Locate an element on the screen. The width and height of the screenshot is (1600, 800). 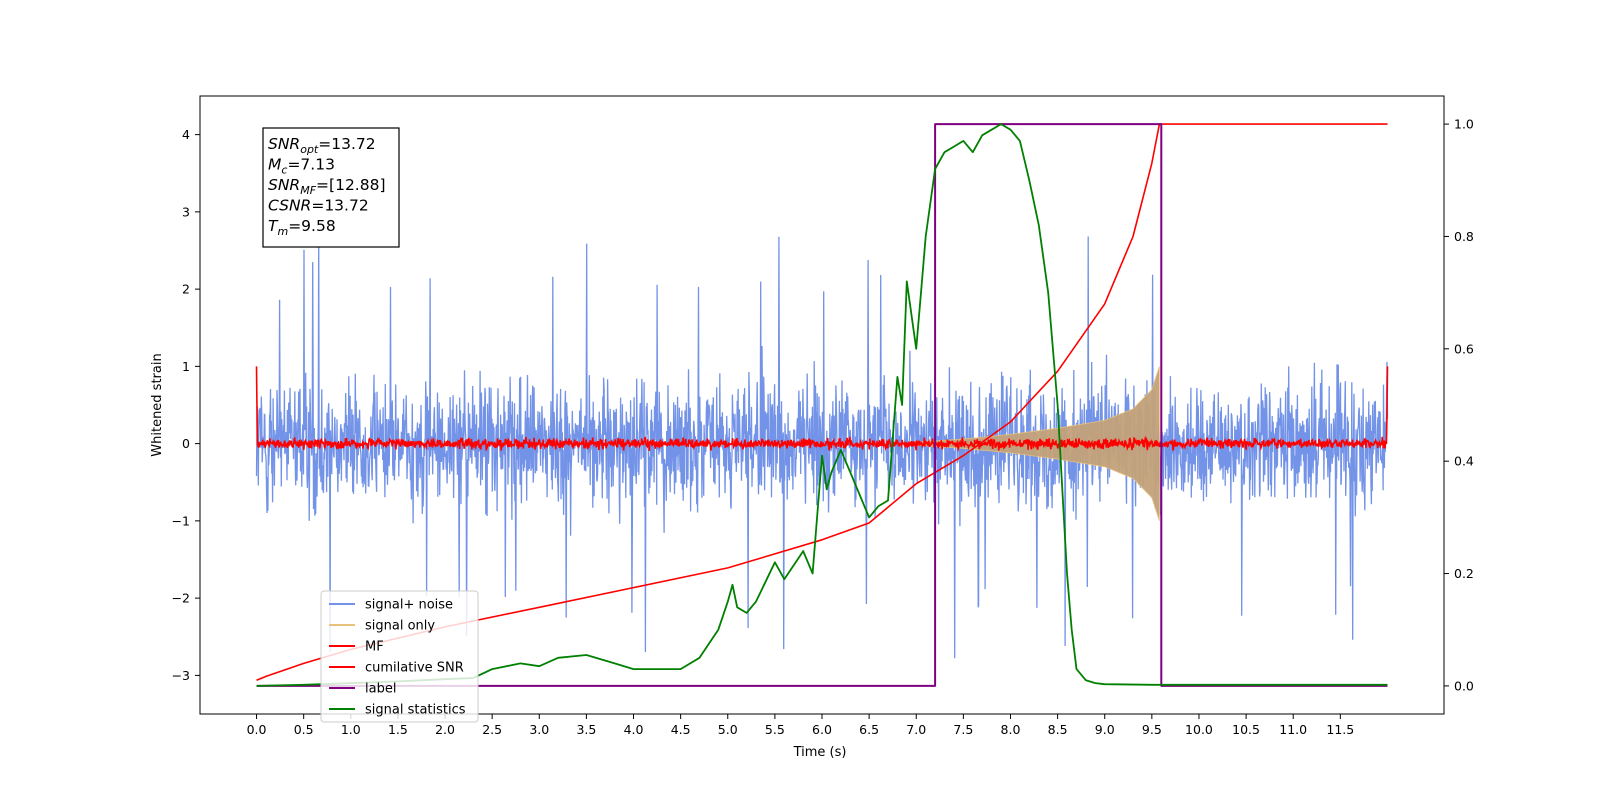
legend-label: signal statistics is located at coordinates (415, 710).